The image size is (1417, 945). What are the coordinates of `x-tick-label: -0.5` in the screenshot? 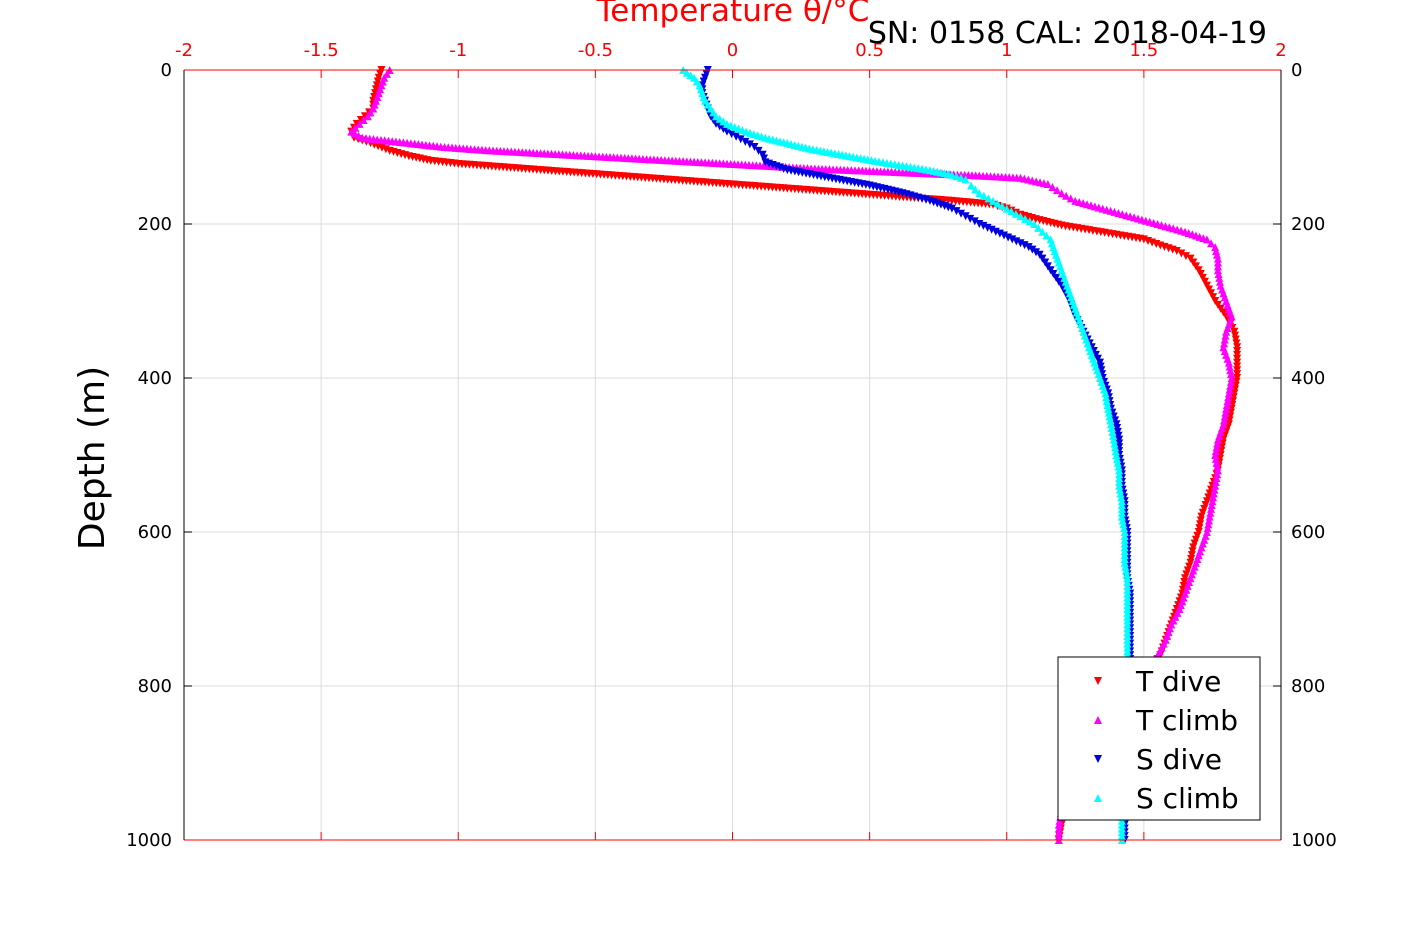 It's located at (595, 50).